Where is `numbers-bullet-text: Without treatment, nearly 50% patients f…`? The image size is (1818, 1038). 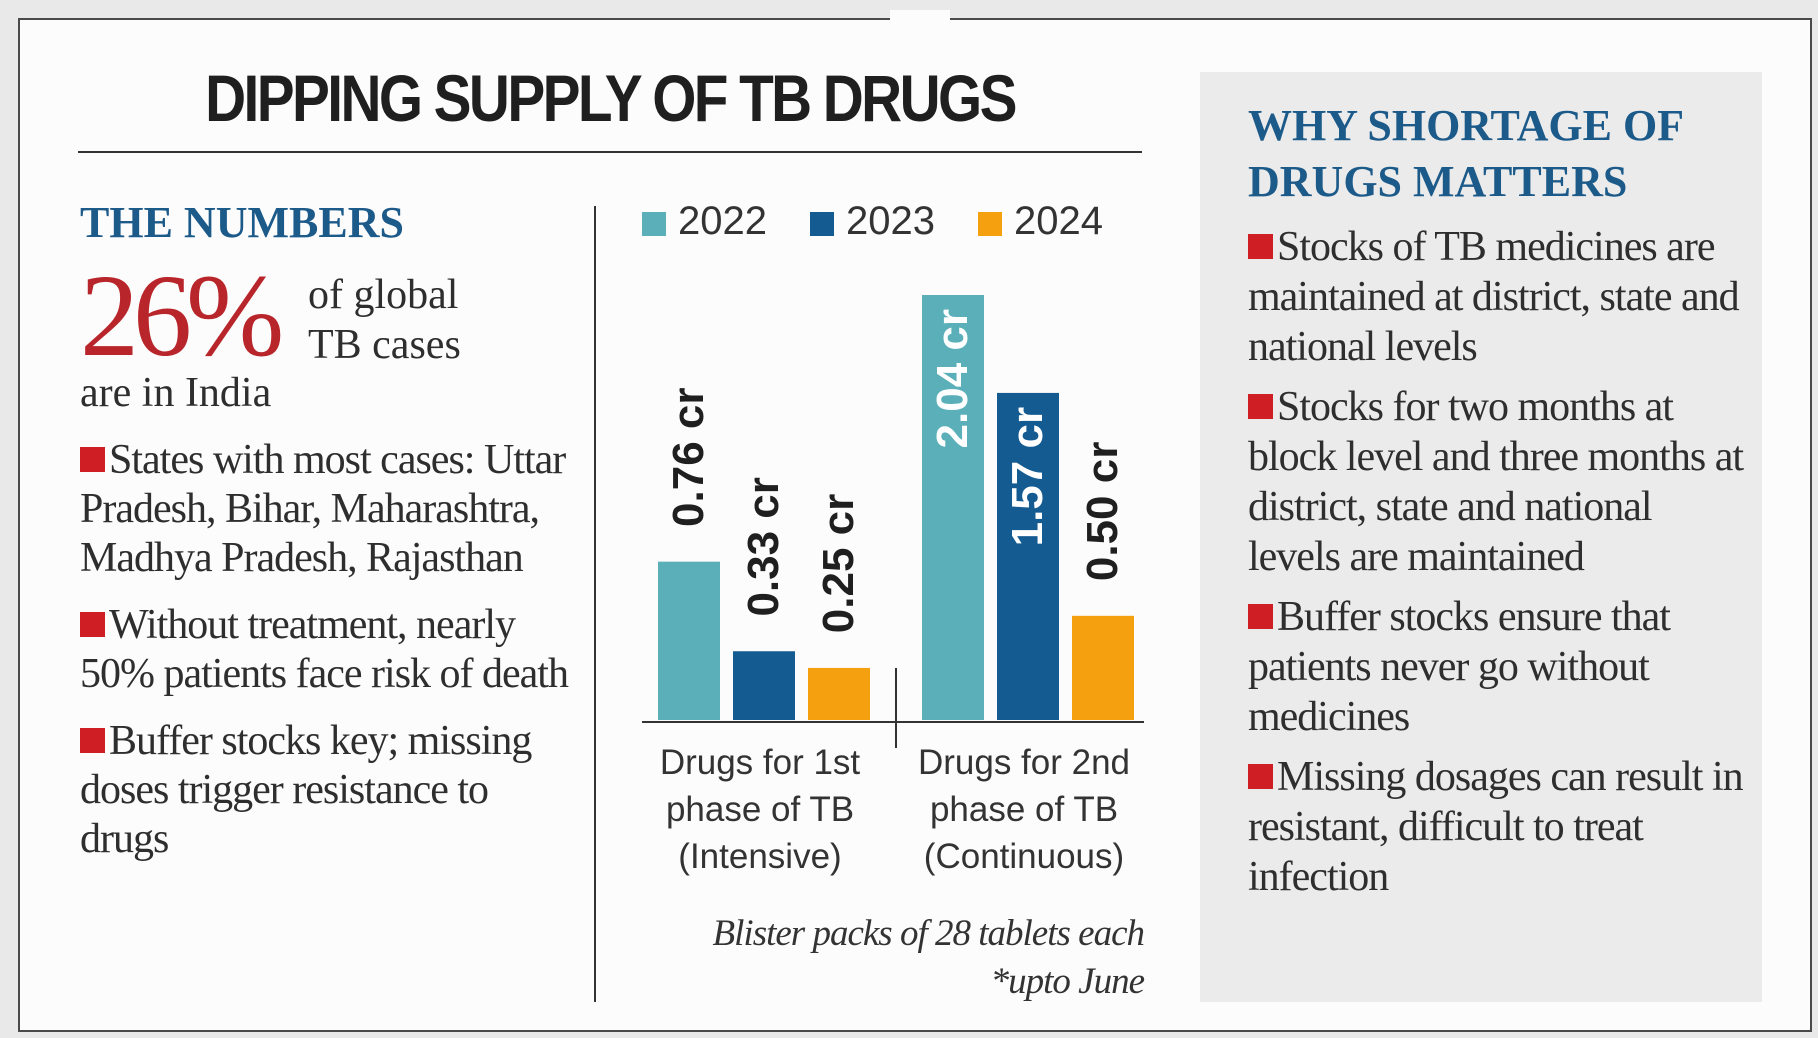
numbers-bullet-text: Without treatment, nearly 50% patients f… is located at coordinates (324, 649).